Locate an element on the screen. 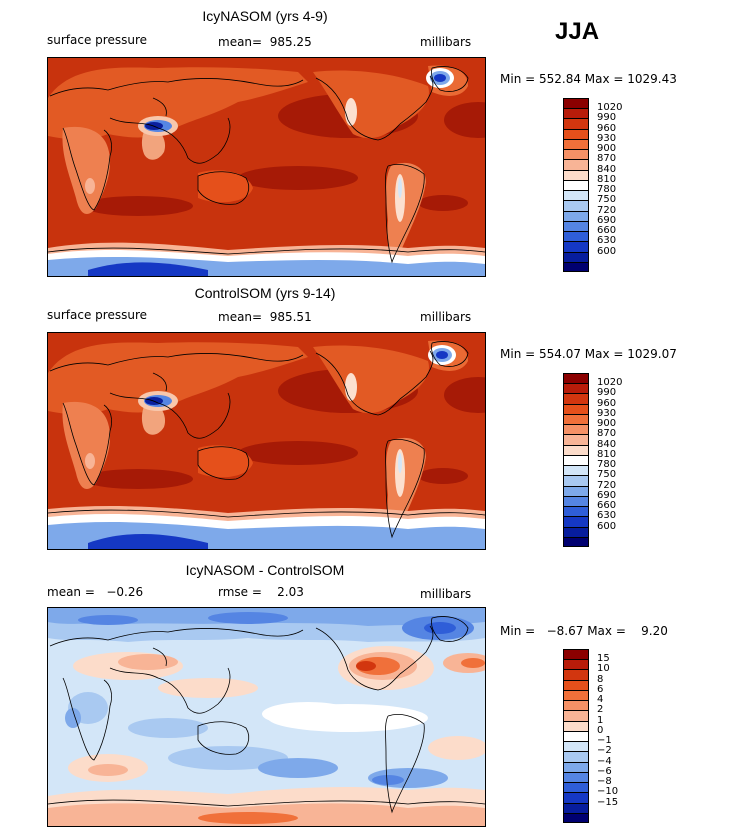 The height and width of the screenshot is (831, 733). colorbar-label: −2 is located at coordinates (604, 751).